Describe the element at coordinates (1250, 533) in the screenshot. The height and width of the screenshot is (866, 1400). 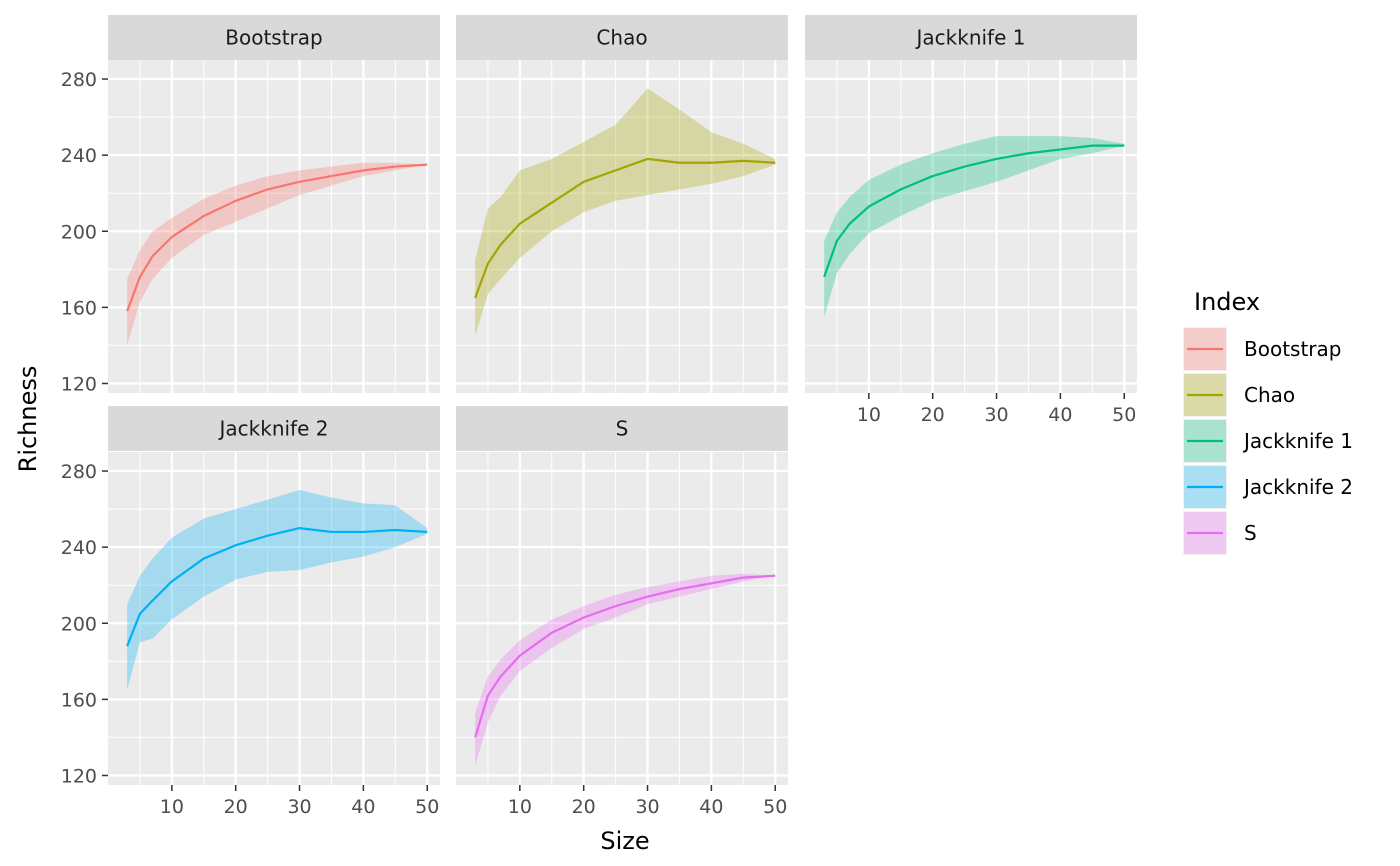
I see `legend-label: S` at that location.